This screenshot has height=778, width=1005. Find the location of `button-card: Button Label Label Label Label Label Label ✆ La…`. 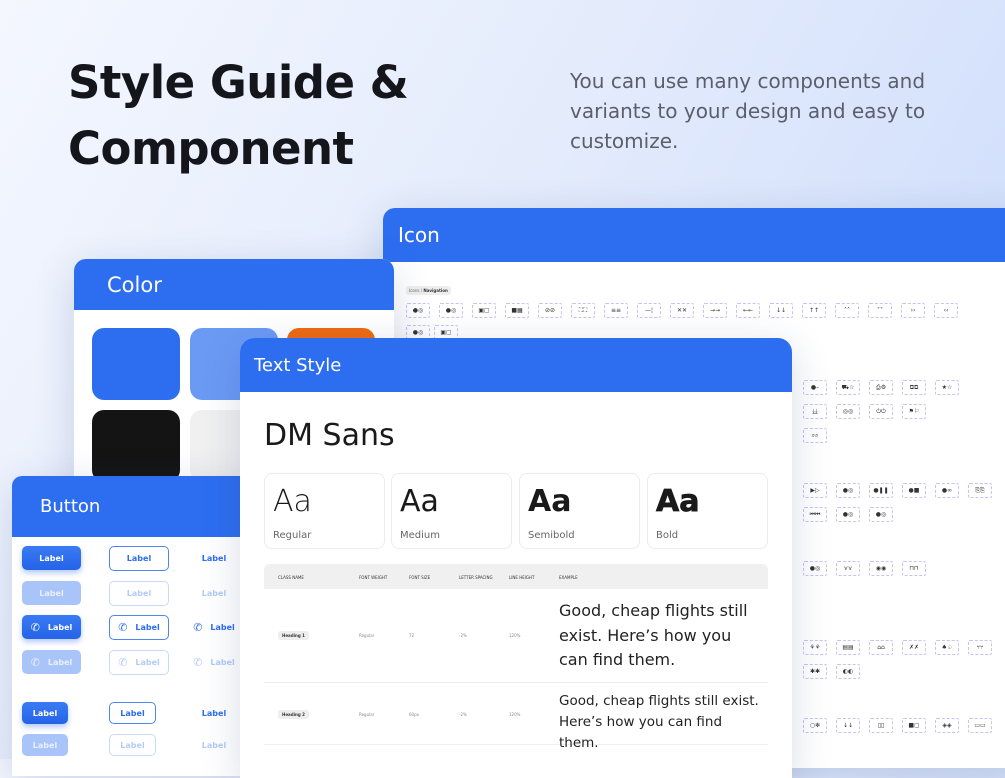

button-card: Button Label Label Label Label Label Label ✆ La… is located at coordinates (132, 626).